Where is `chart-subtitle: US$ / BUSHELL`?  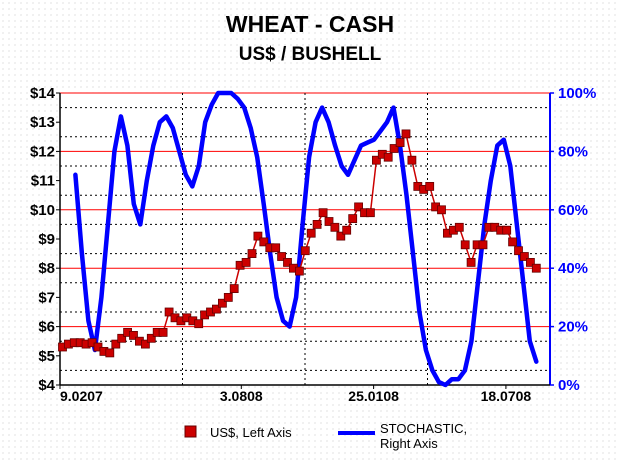 chart-subtitle: US$ / BUSHELL is located at coordinates (310, 54).